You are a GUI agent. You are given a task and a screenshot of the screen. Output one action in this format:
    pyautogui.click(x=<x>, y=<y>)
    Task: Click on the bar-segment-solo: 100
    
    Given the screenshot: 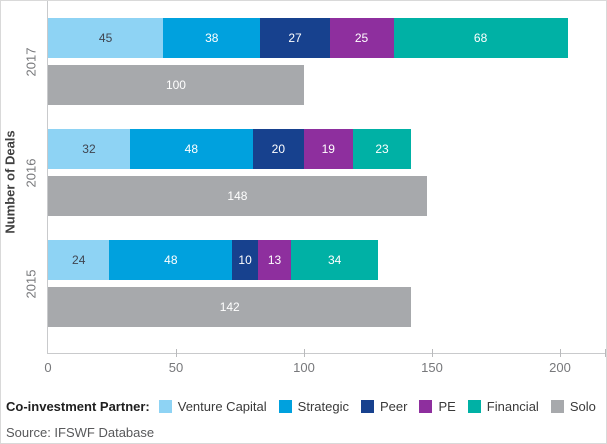 What is the action you would take?
    pyautogui.click(x=176, y=85)
    